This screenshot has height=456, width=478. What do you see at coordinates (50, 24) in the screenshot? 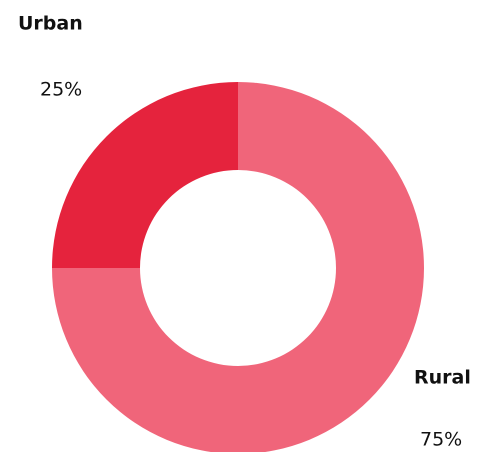
I see `category-label: Urban` at bounding box center [50, 24].